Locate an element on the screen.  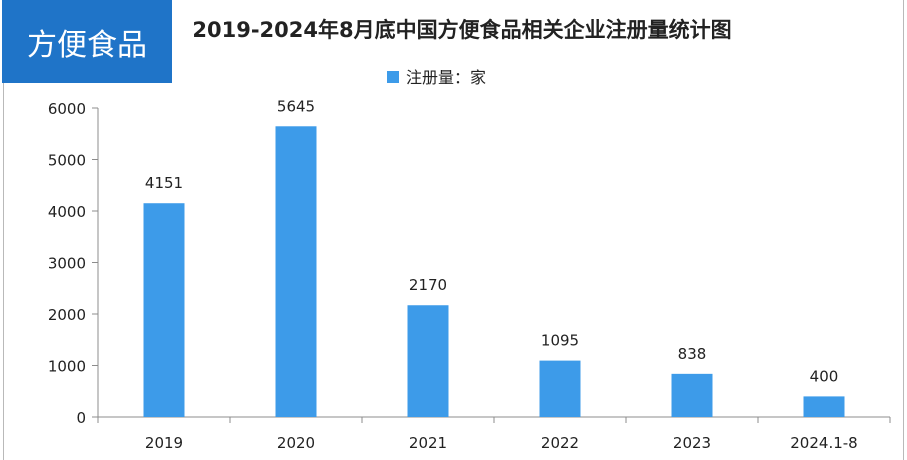
y-tick-label: 2000 is located at coordinates (67, 315).